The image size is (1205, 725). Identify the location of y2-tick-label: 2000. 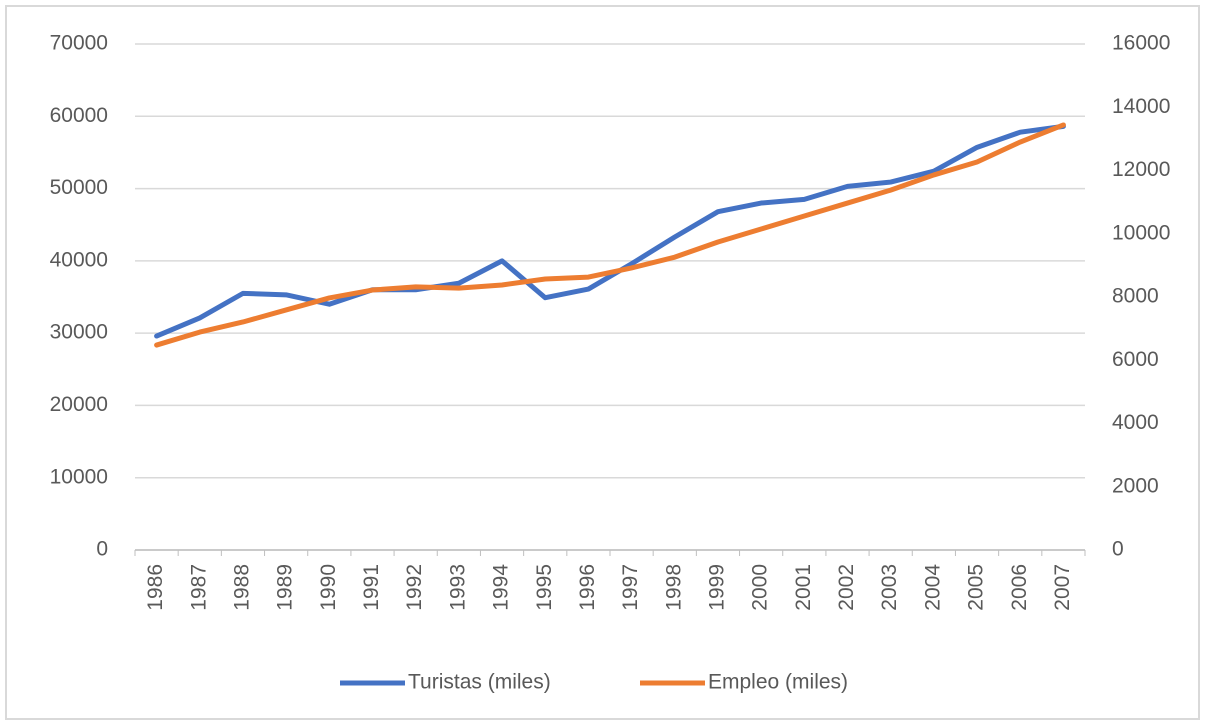
(1135, 485).